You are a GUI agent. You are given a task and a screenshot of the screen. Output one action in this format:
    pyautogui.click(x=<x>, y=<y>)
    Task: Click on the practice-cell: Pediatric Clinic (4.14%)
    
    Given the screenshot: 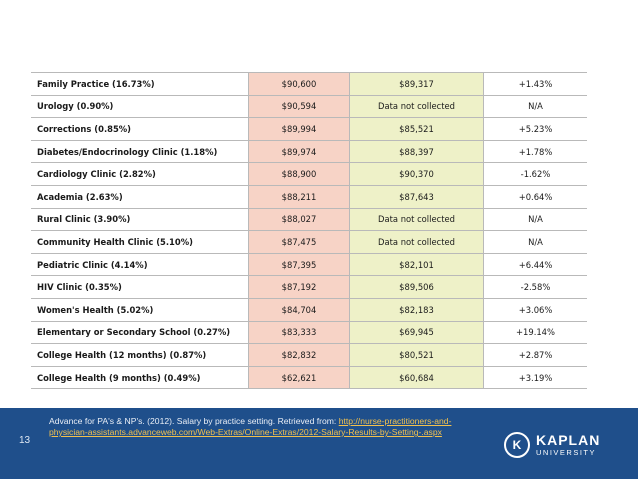 What is the action you would take?
    pyautogui.click(x=140, y=265)
    